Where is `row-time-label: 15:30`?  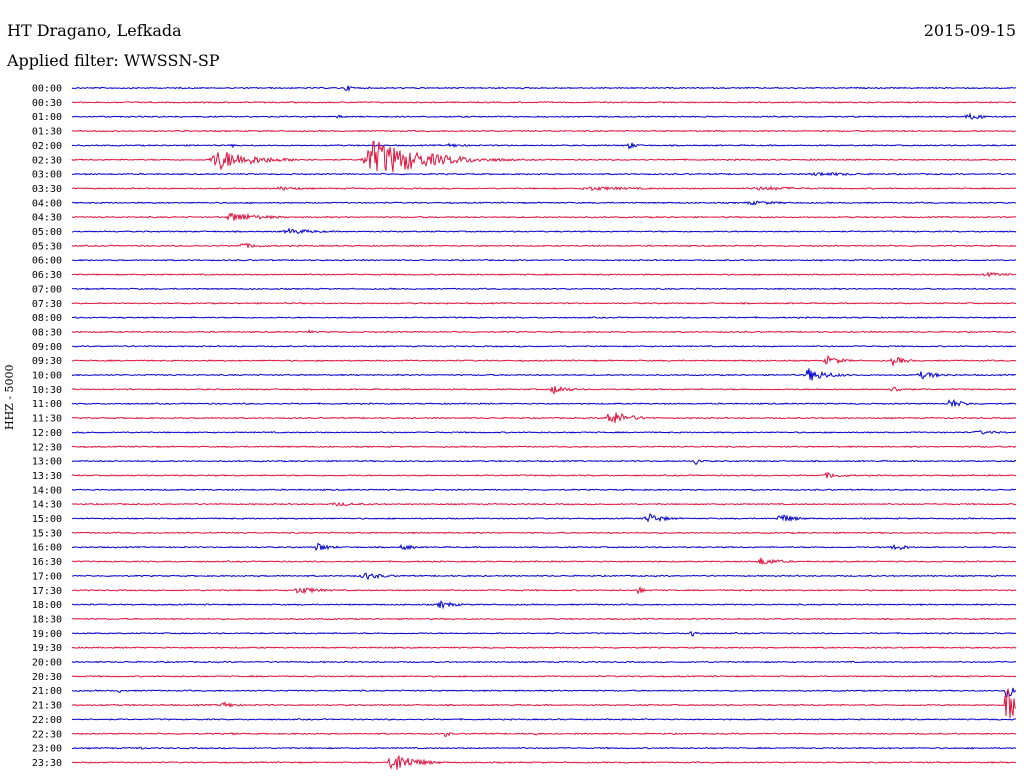 row-time-label: 15:30 is located at coordinates (47, 533).